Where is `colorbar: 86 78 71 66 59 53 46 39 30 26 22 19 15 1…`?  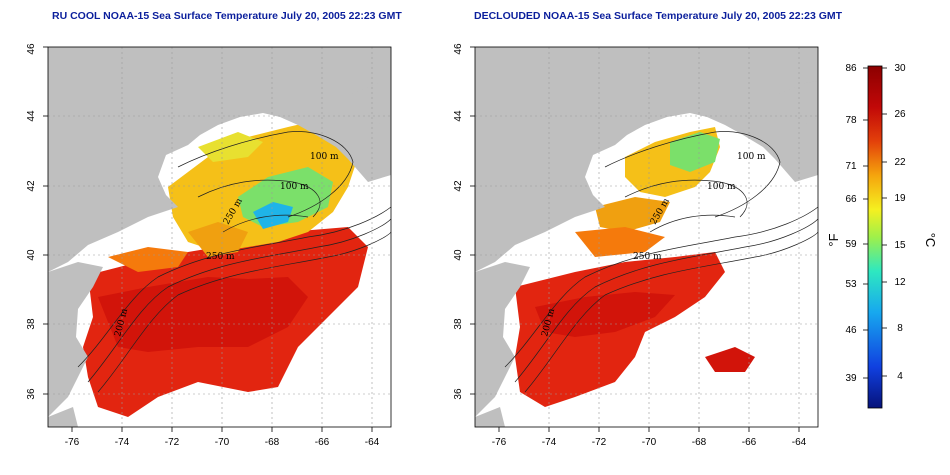
colorbar: 86 78 71 66 59 53 46 39 30 26 22 19 15 1… is located at coordinates (882, 236).